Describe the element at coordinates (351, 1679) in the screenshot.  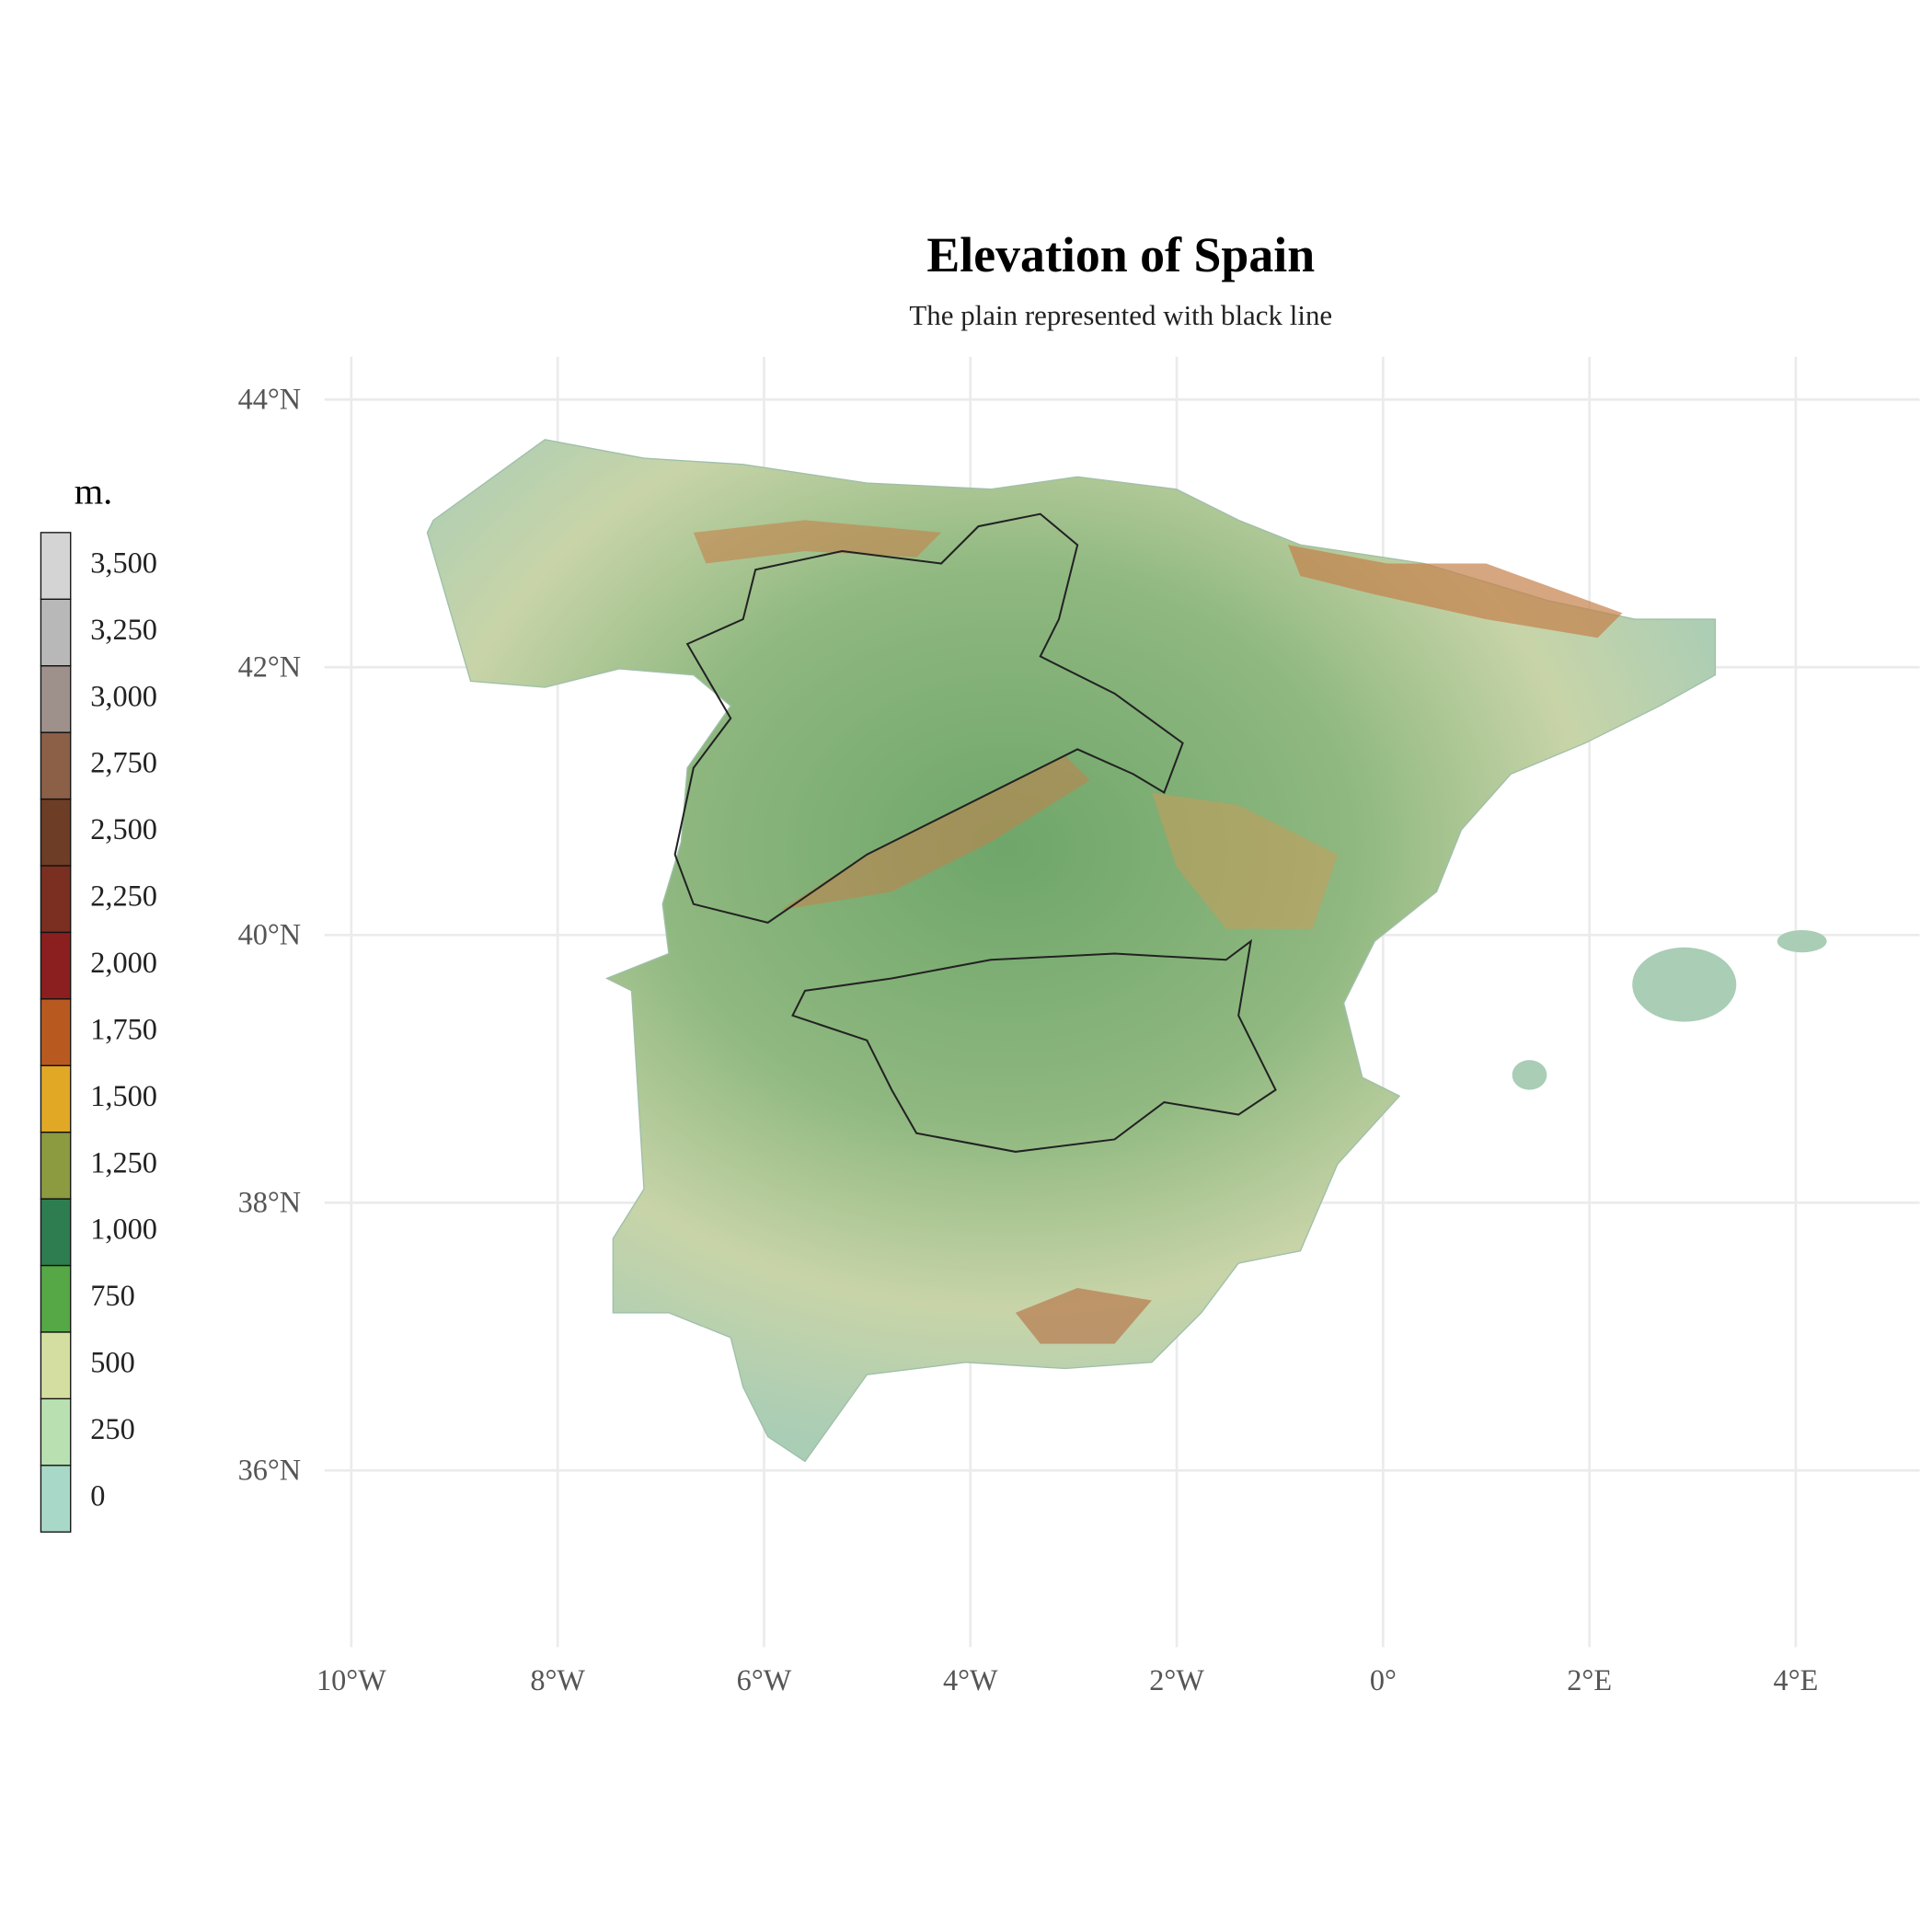
I see `x-tick-label: 10°W` at that location.